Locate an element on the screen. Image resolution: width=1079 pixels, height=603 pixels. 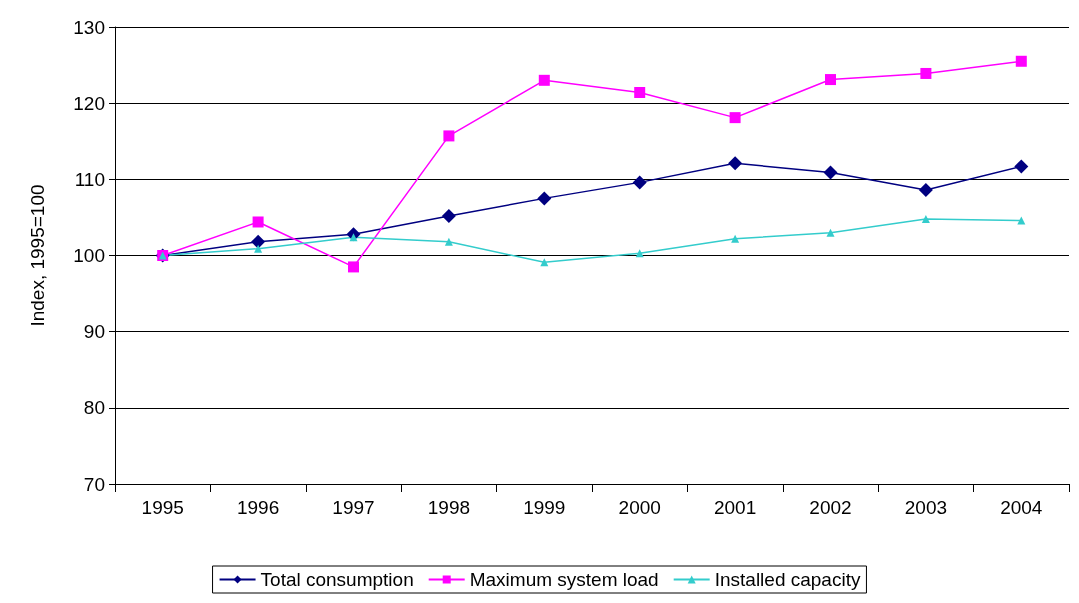
legend-label: Total consumption is located at coordinates (337, 579).